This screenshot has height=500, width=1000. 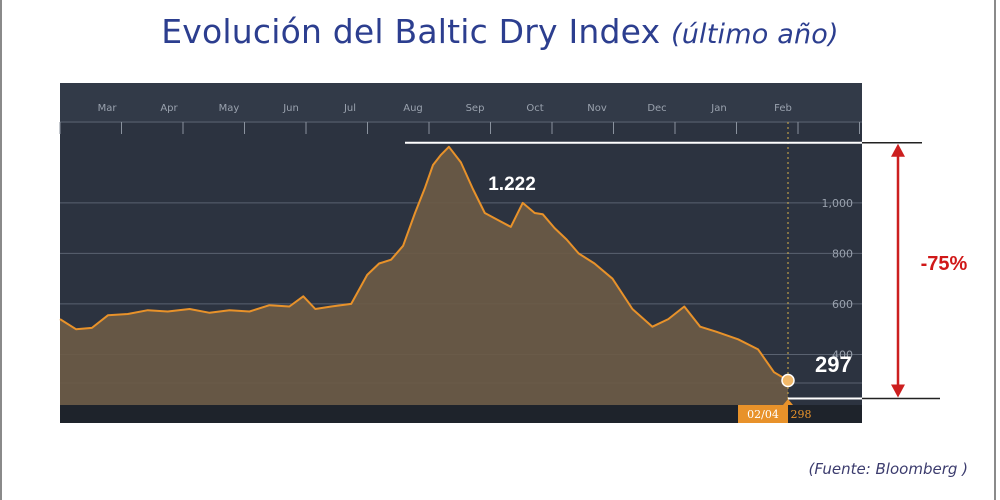 I want to click on value-badge-label: 298, so click(x=801, y=414).